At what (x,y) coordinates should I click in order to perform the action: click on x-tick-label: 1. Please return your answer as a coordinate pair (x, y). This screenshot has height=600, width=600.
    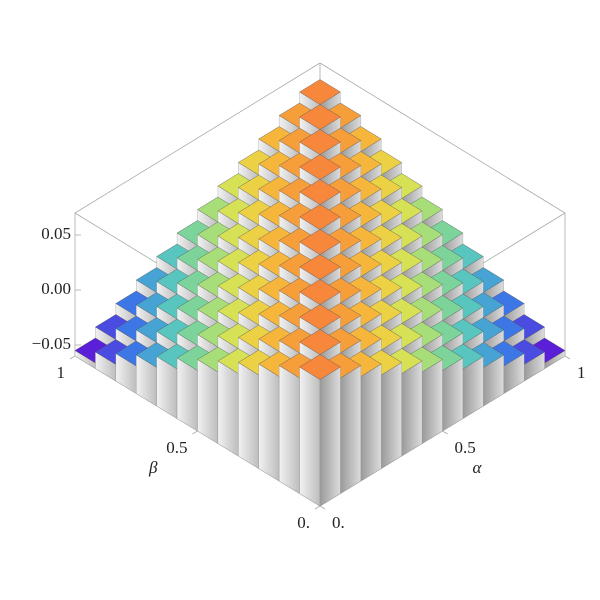
    Looking at the image, I should click on (581, 372).